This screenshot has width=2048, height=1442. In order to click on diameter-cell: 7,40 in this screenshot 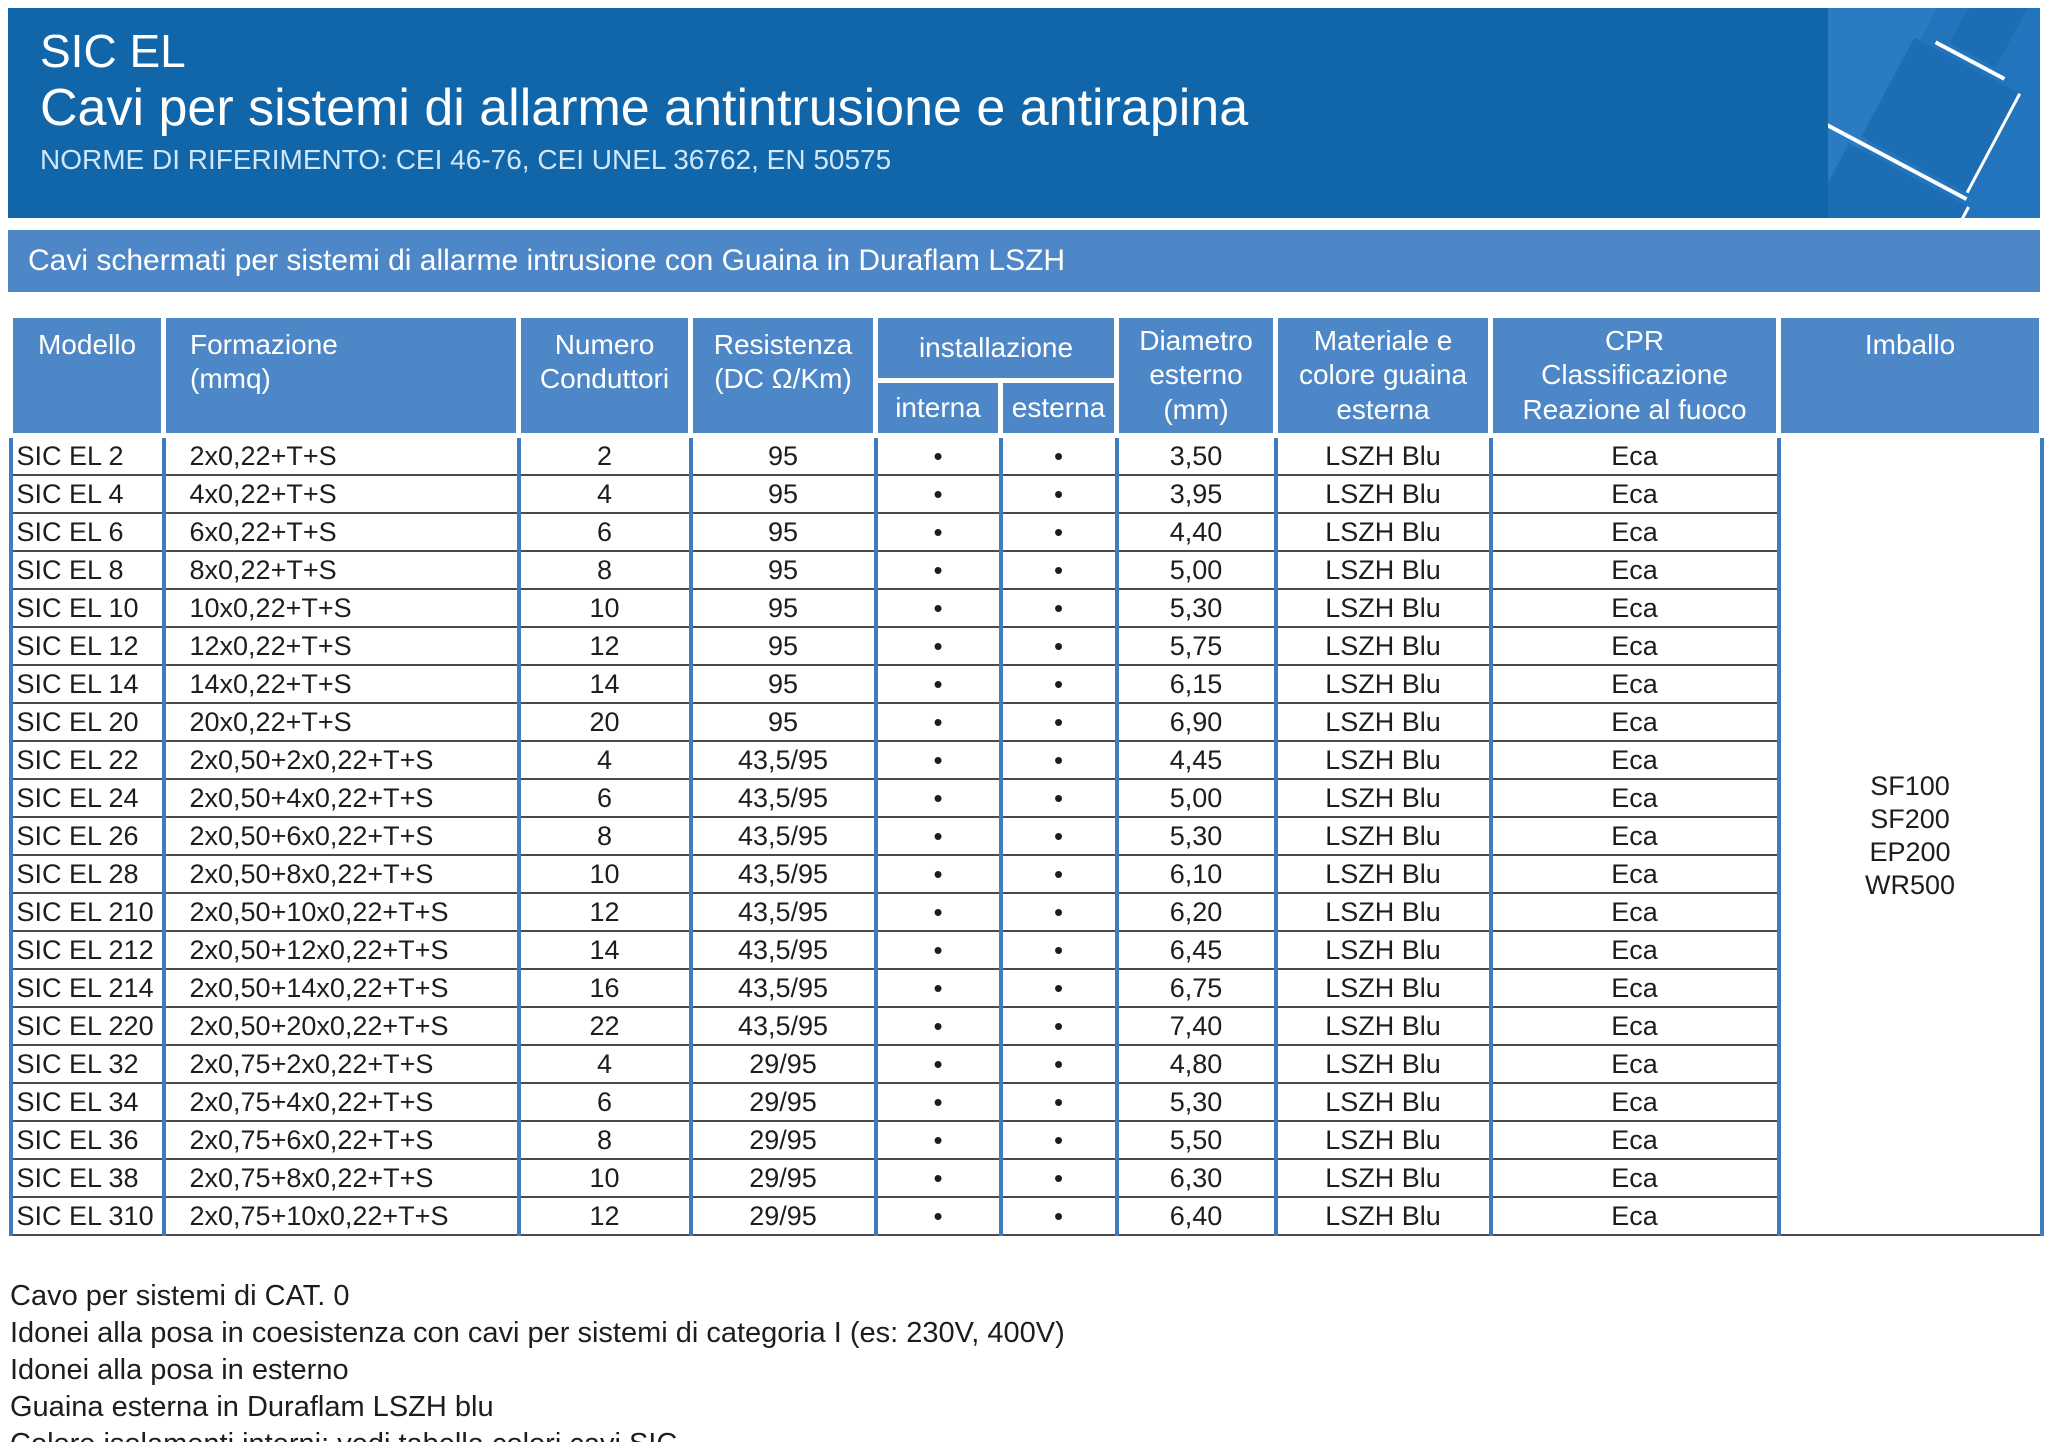, I will do `click(1196, 1026)`.